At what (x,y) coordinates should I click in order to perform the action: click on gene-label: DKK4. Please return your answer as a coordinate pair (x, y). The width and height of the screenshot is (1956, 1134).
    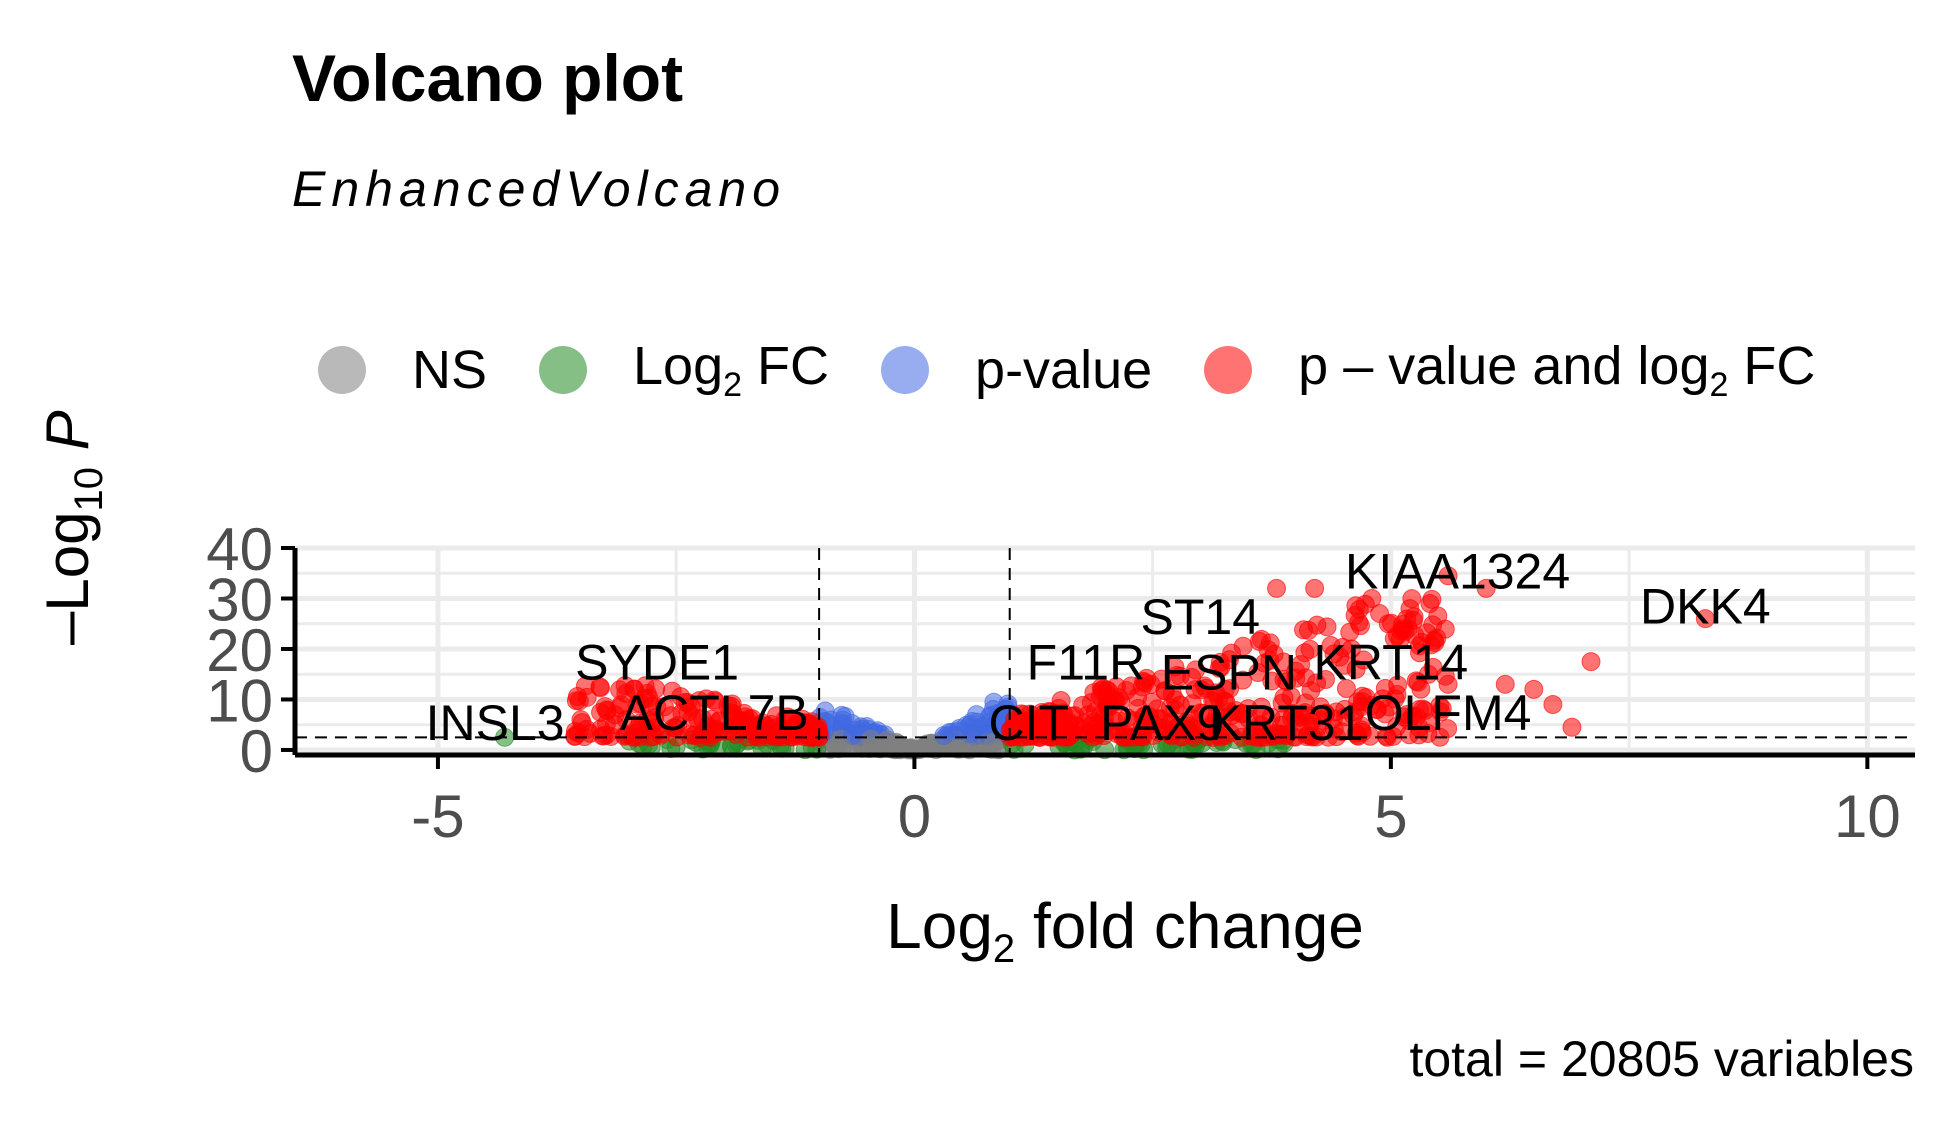
    Looking at the image, I should click on (1705, 607).